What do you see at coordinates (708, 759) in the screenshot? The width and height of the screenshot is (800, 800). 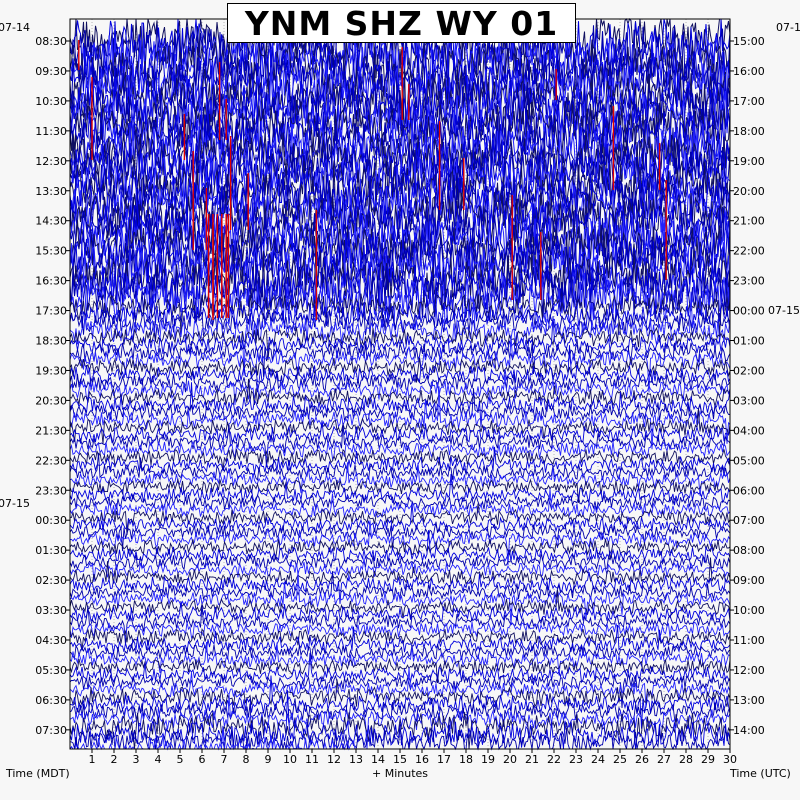 I see `x-tick-label: 29` at bounding box center [708, 759].